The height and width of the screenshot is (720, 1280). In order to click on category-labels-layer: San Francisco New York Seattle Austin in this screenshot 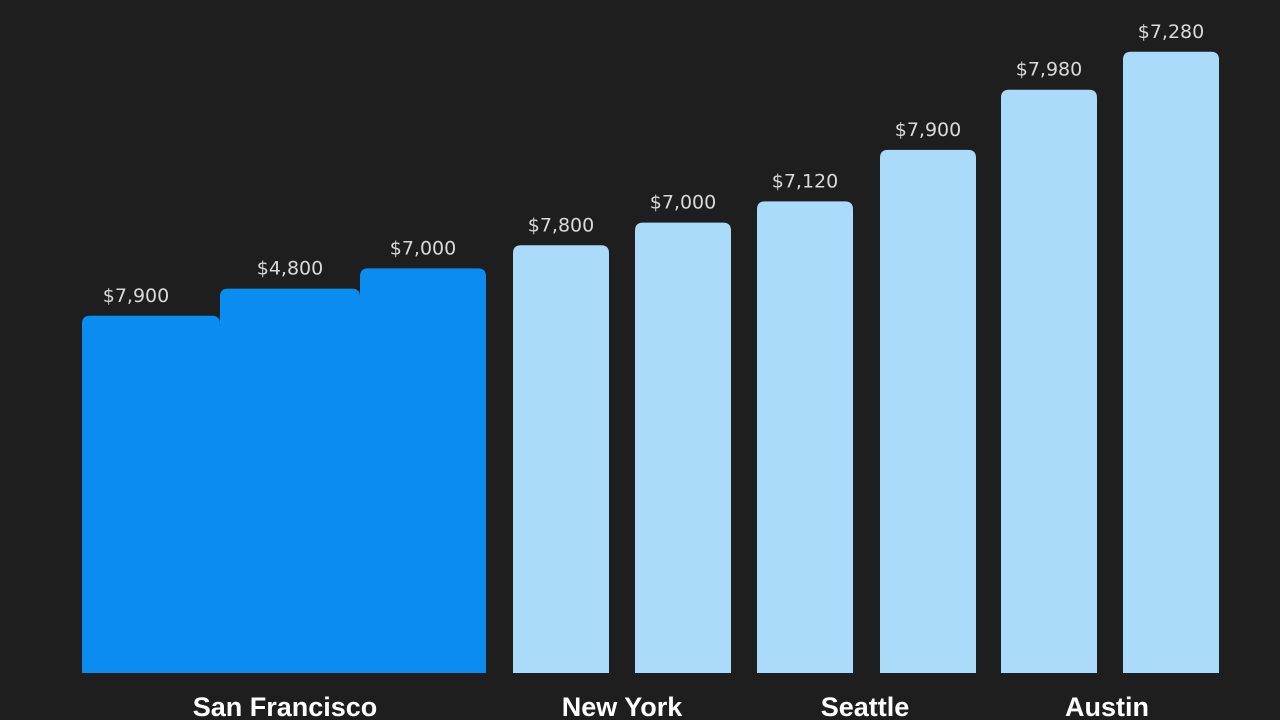, I will do `click(671, 706)`.